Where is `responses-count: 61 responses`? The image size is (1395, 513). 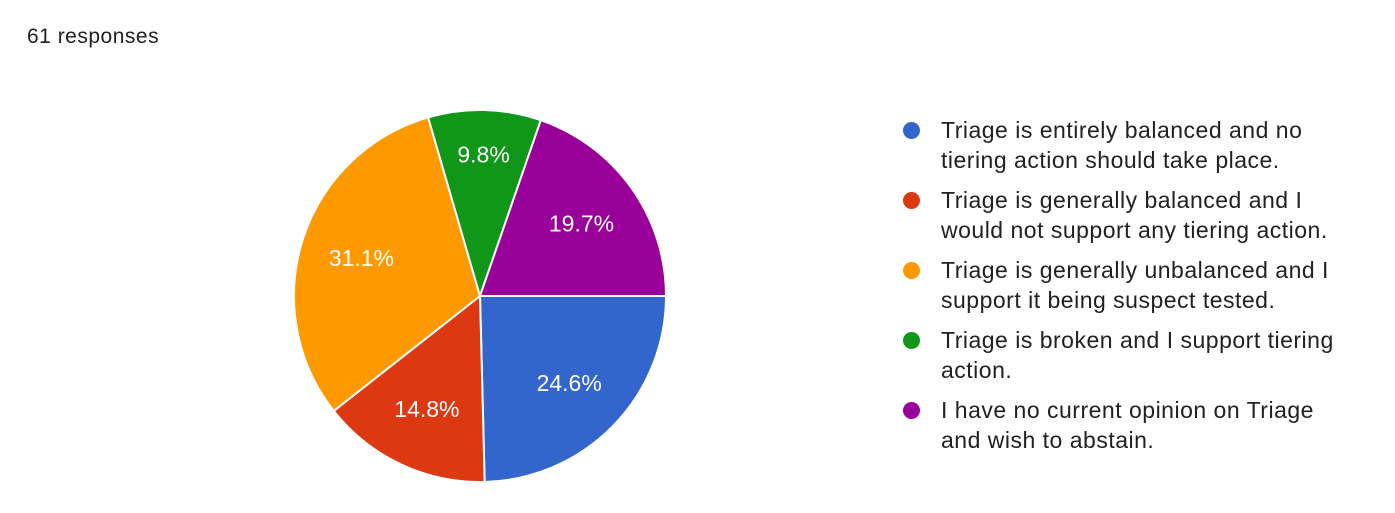 responses-count: 61 responses is located at coordinates (93, 36).